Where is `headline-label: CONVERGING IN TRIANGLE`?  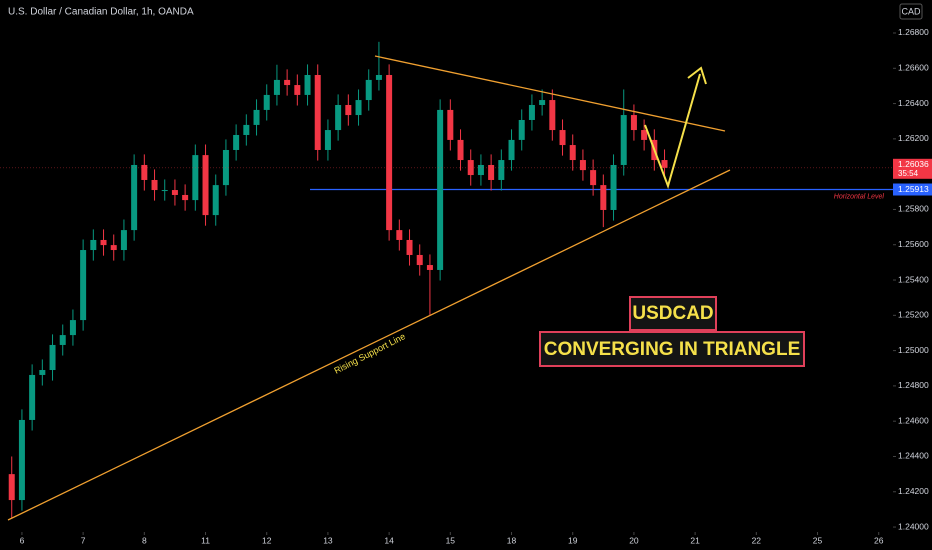 headline-label: CONVERGING IN TRIANGLE is located at coordinates (672, 349).